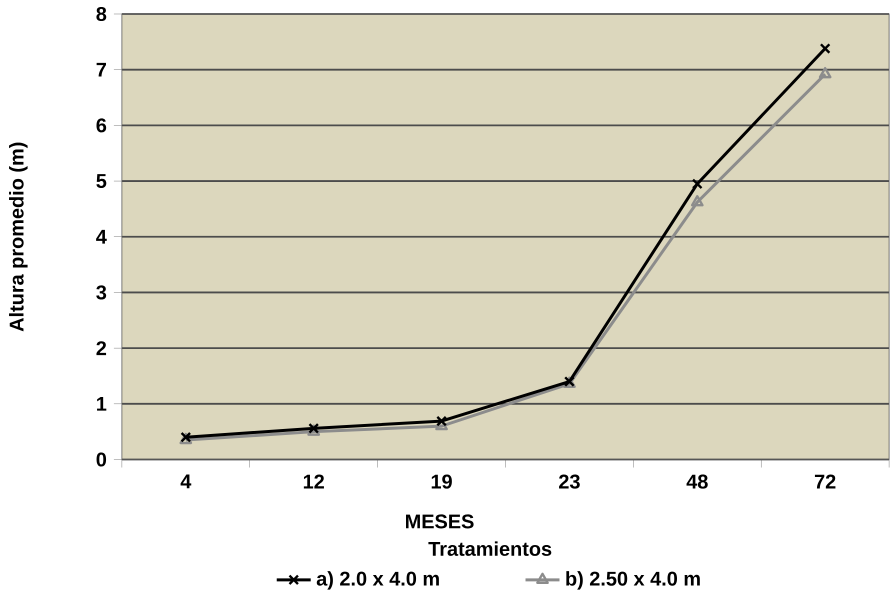 This screenshot has width=890, height=603. What do you see at coordinates (314, 481) in the screenshot?
I see `x-tick-label: 12` at bounding box center [314, 481].